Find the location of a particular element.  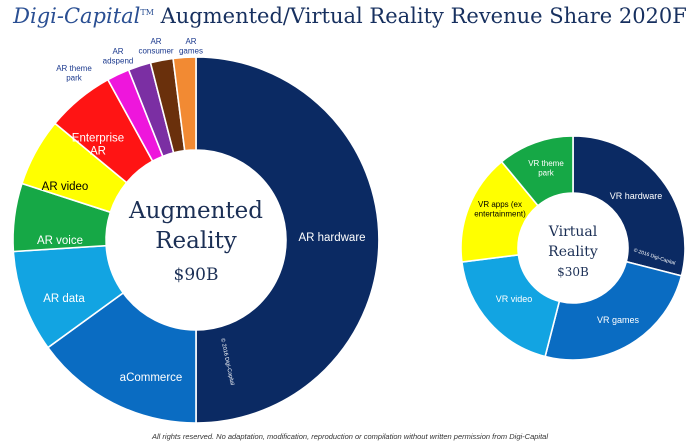

brand-name: Digi-Capital is located at coordinates (77, 16).